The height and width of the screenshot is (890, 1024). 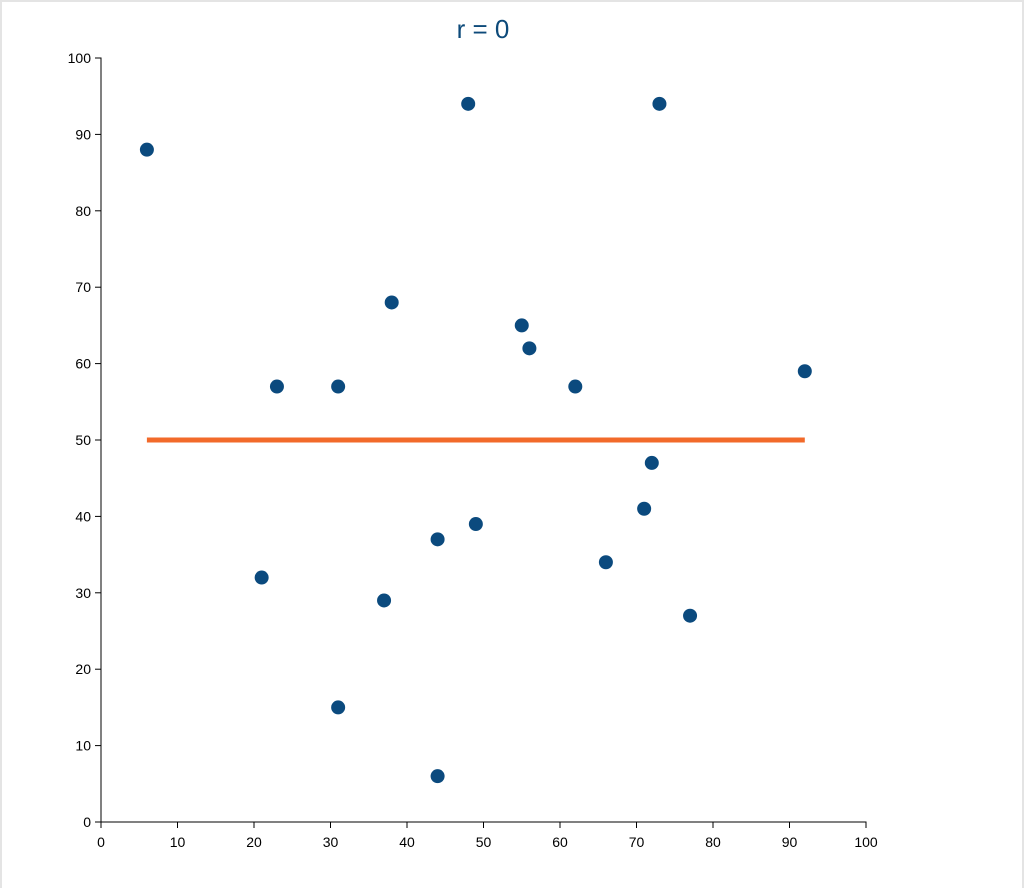 I want to click on x-tick-label: 90, so click(x=790, y=842).